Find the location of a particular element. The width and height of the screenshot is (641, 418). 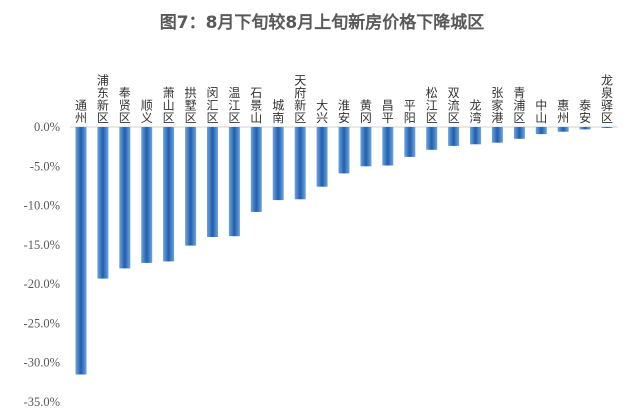

category-label: 温江区 is located at coordinates (234, 105).